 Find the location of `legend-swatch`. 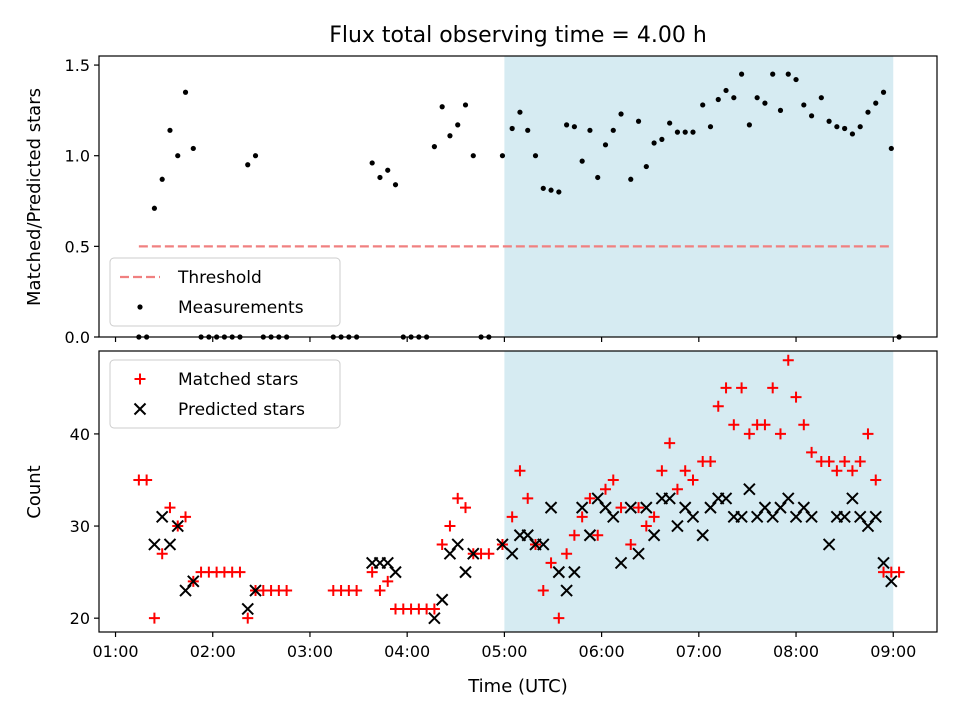

legend-swatch is located at coordinates (140, 379).